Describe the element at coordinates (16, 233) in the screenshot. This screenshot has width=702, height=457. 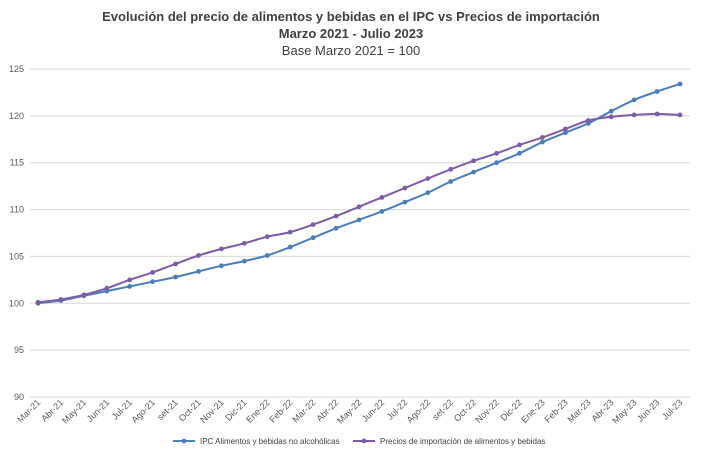
I see `y-axis: 90 95 100 105 110 115 120 125` at that location.